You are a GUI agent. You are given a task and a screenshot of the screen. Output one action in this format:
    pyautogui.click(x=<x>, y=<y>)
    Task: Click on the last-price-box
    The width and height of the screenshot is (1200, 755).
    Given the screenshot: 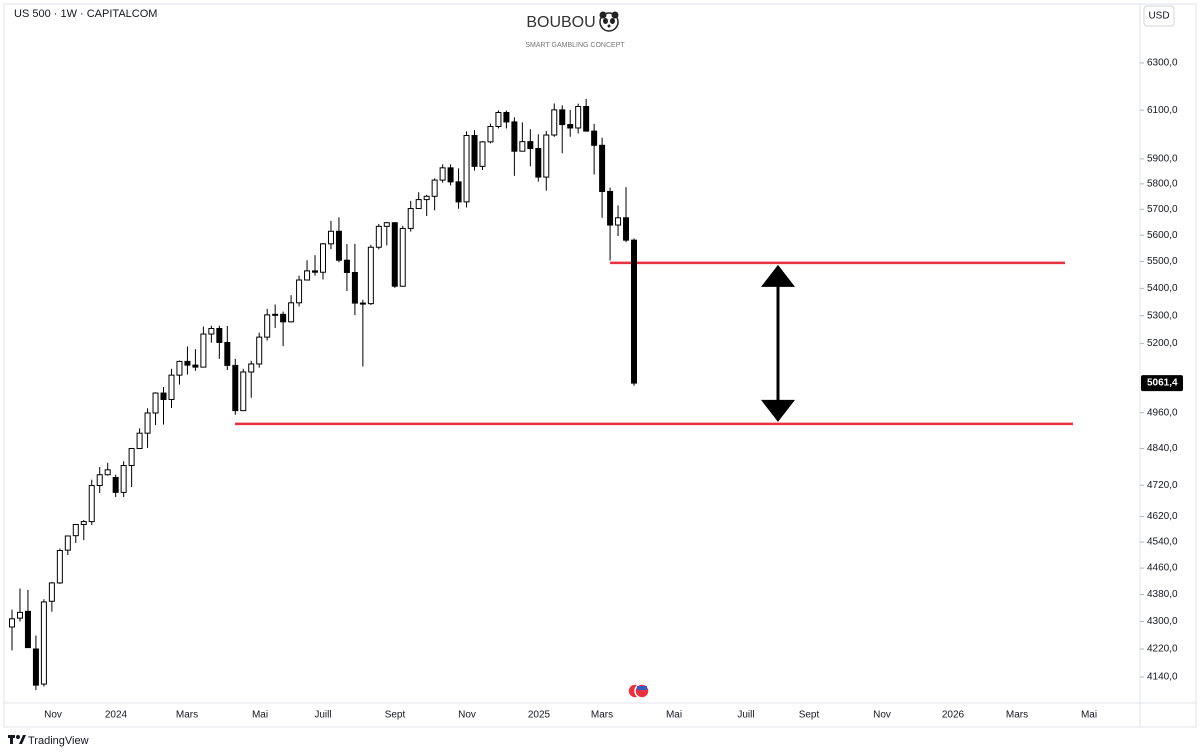 What is the action you would take?
    pyautogui.click(x=1162, y=383)
    